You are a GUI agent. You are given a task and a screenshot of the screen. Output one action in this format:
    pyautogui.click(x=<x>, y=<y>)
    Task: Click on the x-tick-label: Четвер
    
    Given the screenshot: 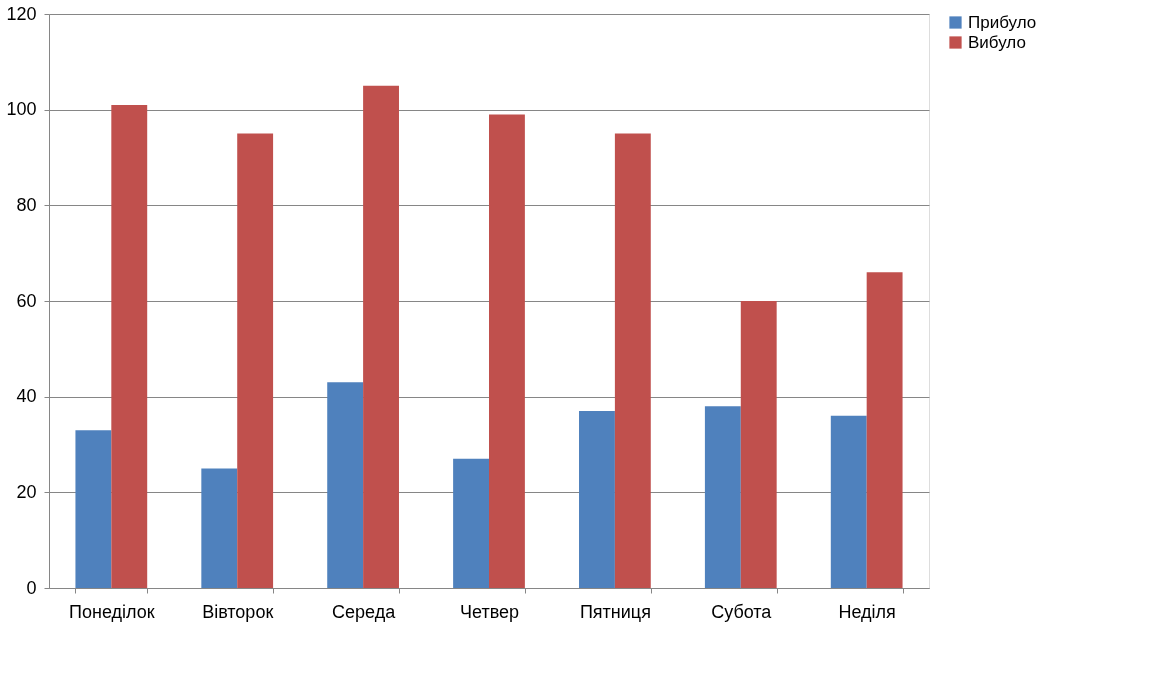 What is the action you would take?
    pyautogui.click(x=489, y=611)
    